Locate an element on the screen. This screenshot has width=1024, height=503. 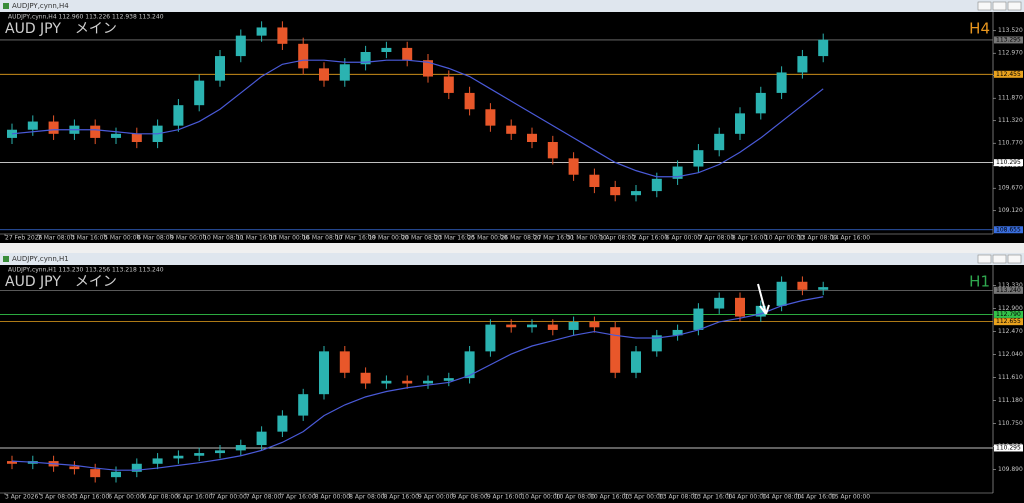
y-tick-label: 112.470 is located at coordinates (1010, 331).